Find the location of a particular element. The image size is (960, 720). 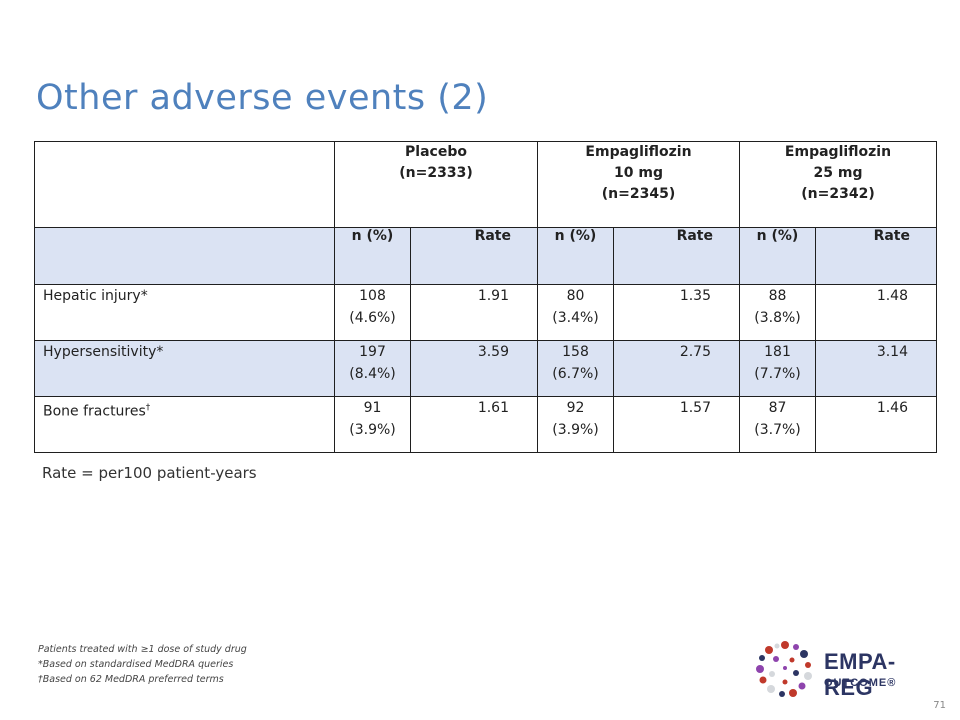

cell-n: 92 is located at coordinates (575, 408).